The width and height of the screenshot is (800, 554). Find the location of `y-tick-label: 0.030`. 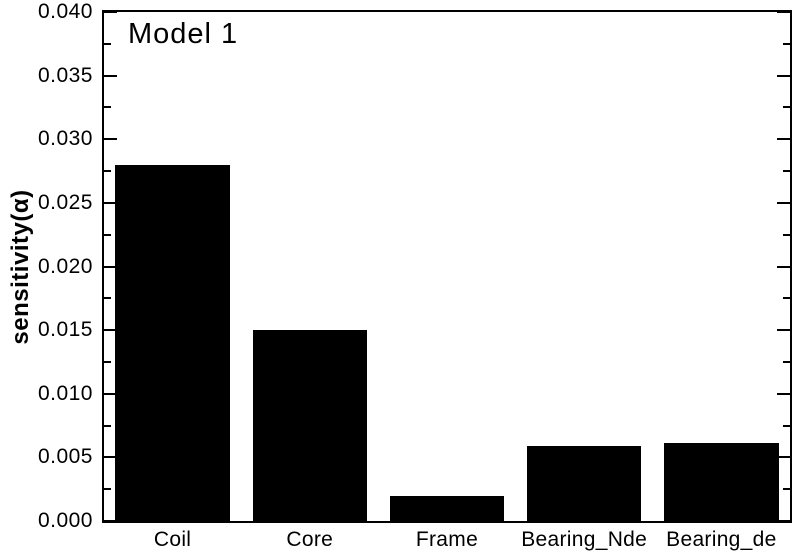

y-tick-label: 0.030 is located at coordinates (65, 139).